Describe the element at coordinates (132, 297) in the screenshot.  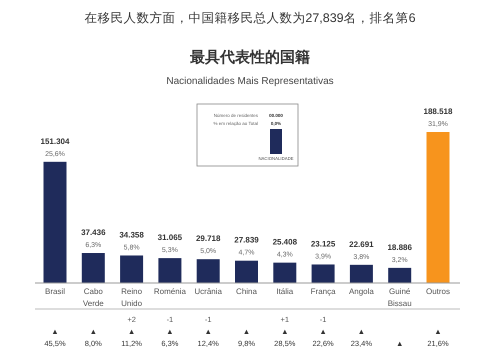
I see `x-tick-label: Reino Unido` at that location.